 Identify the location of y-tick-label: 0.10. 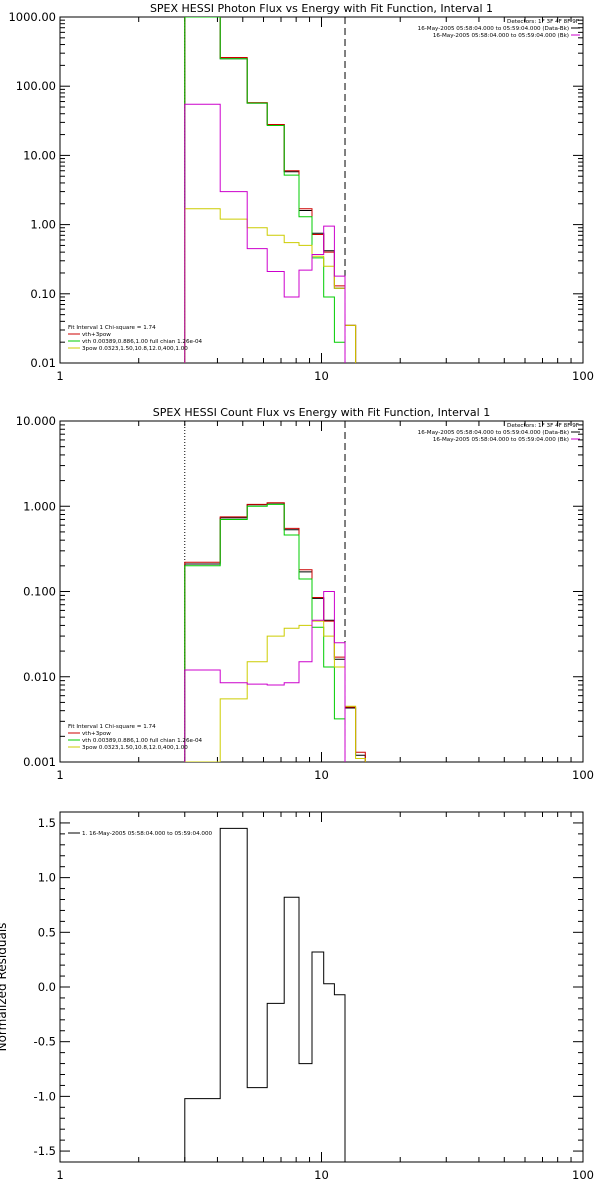
(43, 294).